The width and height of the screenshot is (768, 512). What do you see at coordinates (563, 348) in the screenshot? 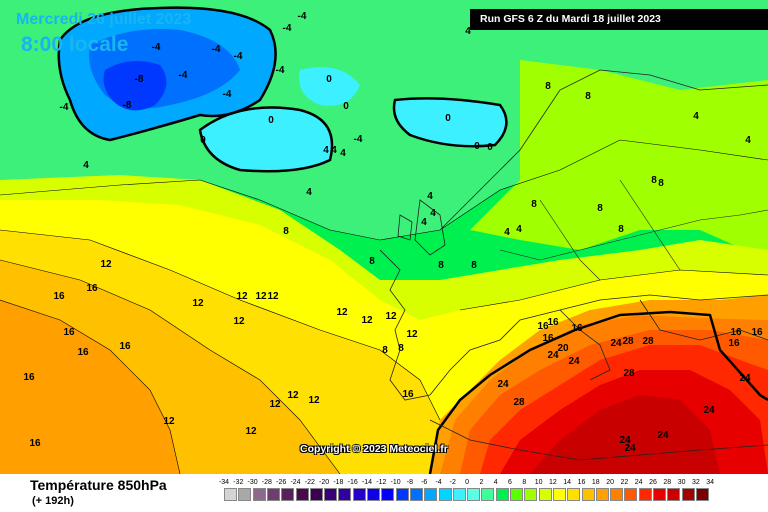
I see `temperature-label: 20` at bounding box center [563, 348].